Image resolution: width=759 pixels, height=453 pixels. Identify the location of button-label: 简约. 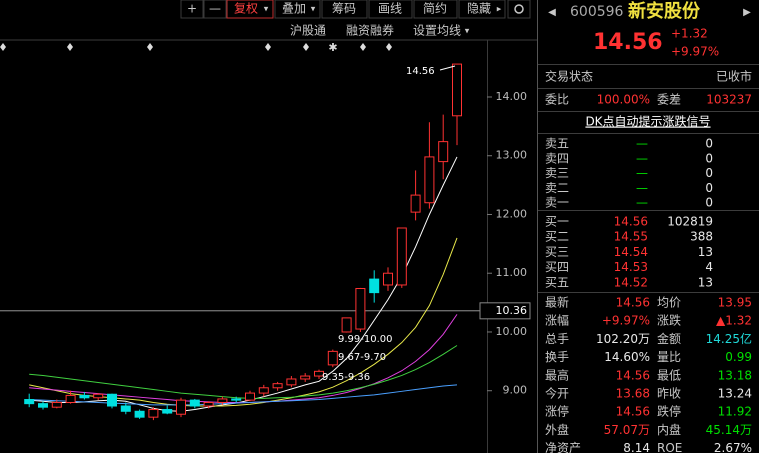
(435, 8).